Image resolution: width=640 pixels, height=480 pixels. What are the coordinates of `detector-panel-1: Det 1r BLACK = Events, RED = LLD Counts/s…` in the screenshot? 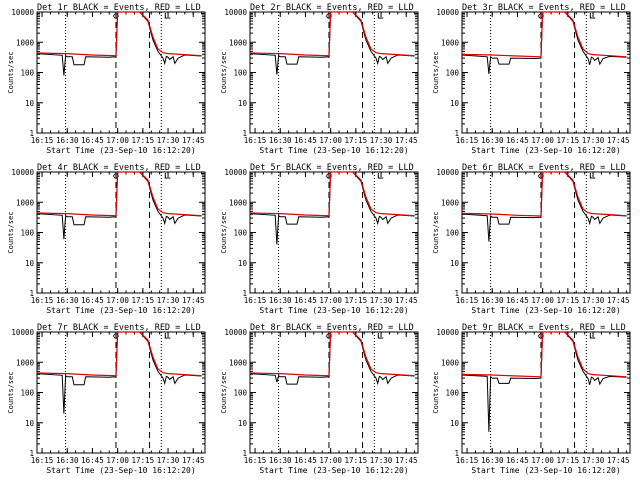 It's located at (106, 79).